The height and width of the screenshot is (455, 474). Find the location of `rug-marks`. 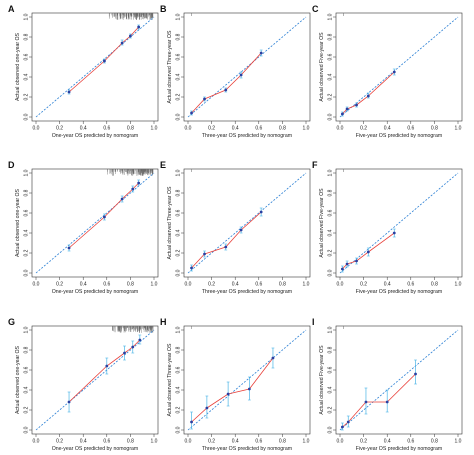

rug-marks is located at coordinates (130, 172).